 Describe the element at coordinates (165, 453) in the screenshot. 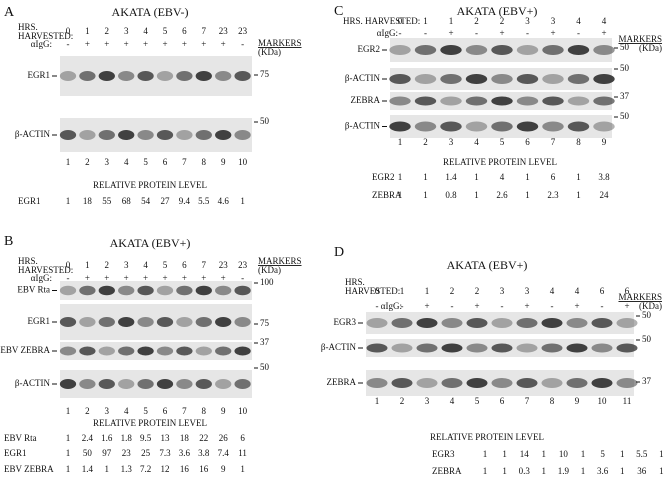

I see `level-value: 7.3` at that location.